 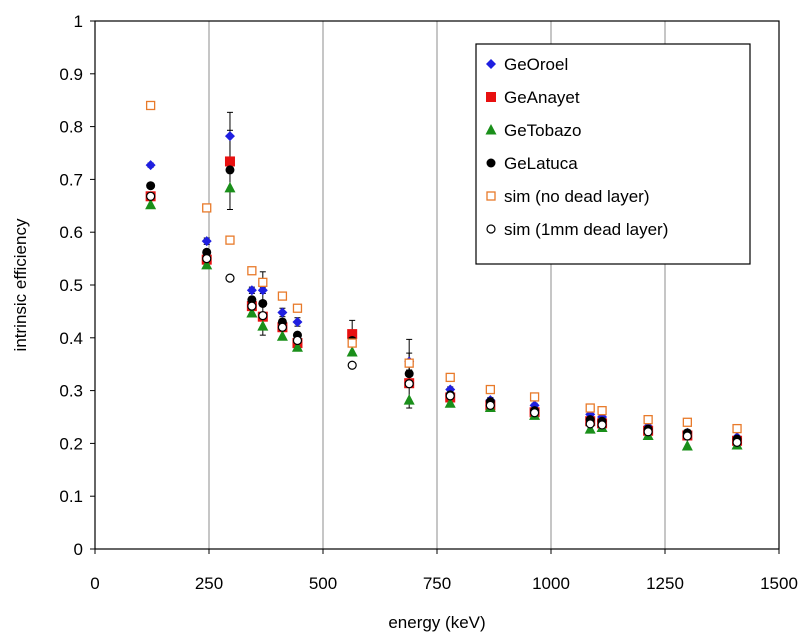 I want to click on y-tick-label: 1, so click(x=78, y=21).